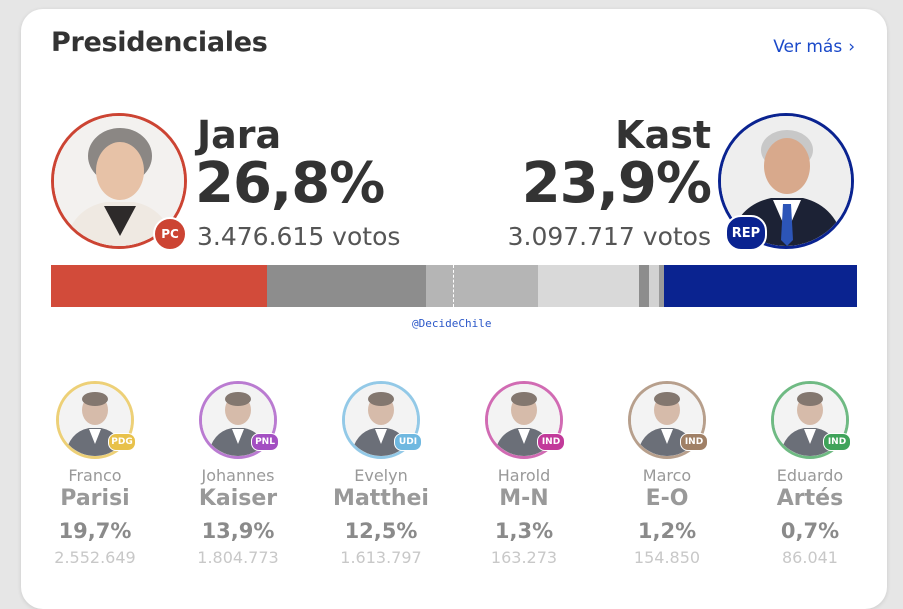  I want to click on candidate-first-name: Marco, so click(667, 475).